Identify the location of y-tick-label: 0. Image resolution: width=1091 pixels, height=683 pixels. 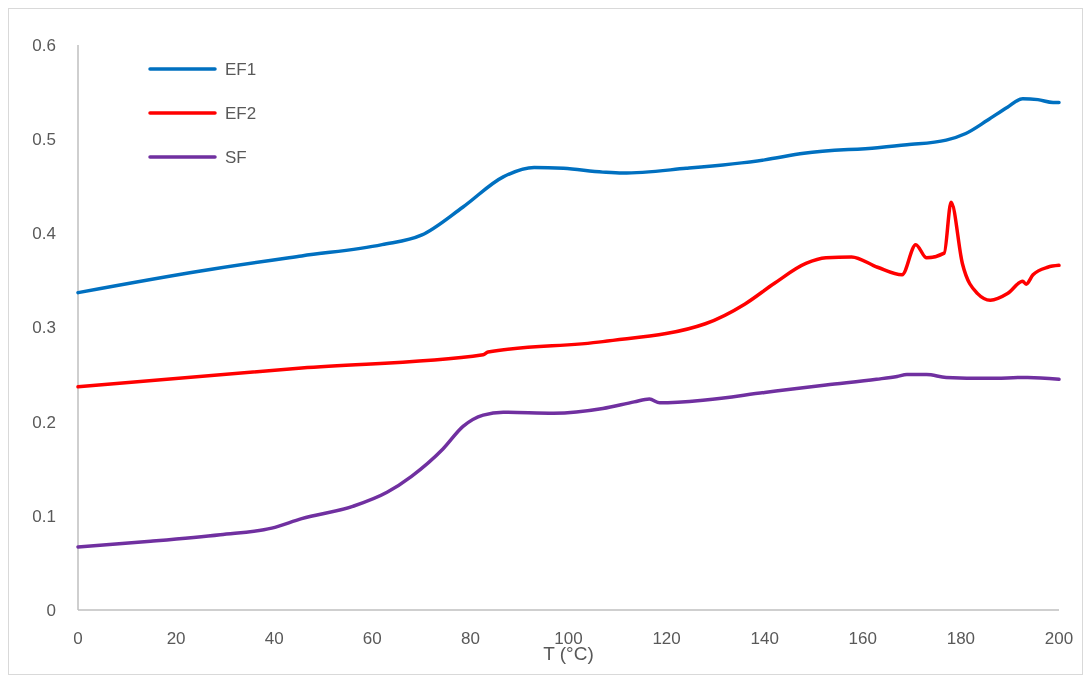
(51, 610).